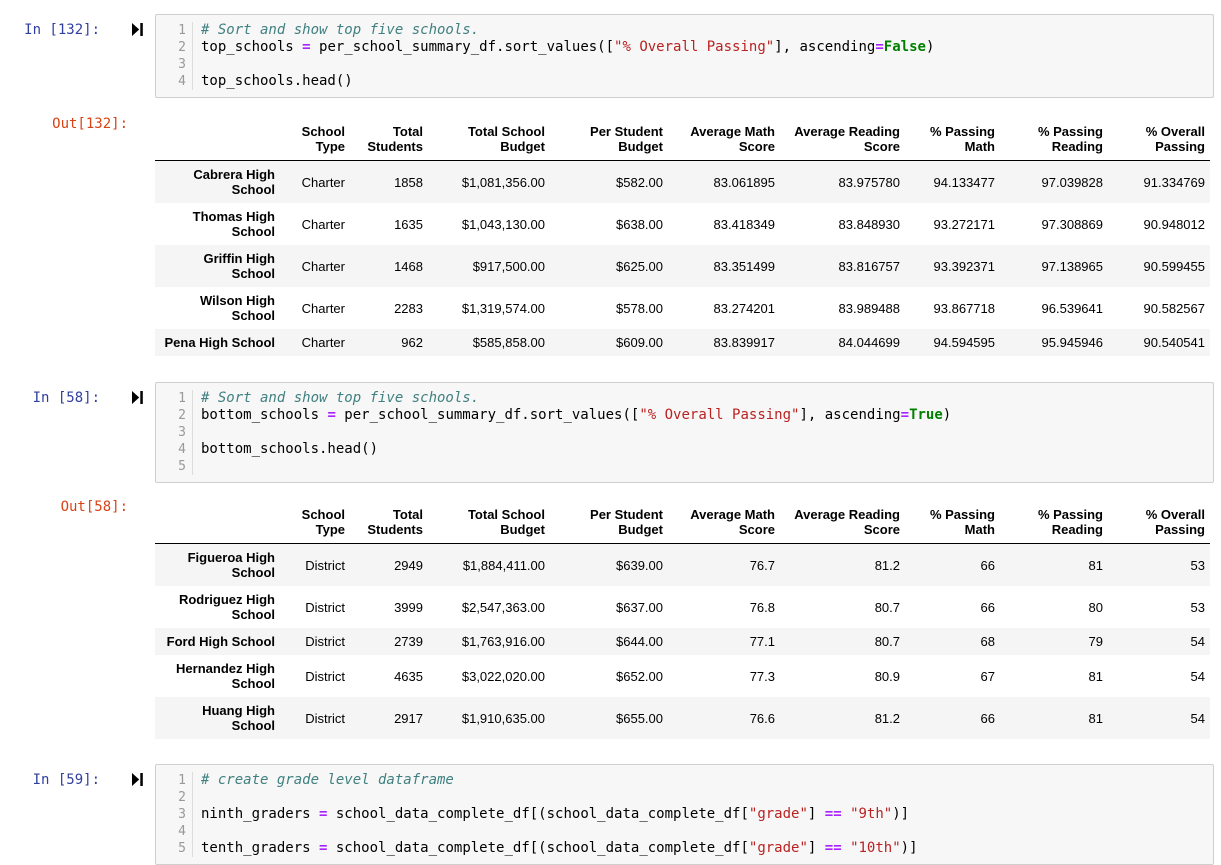  I want to click on cell-value: 77.3, so click(762, 676).